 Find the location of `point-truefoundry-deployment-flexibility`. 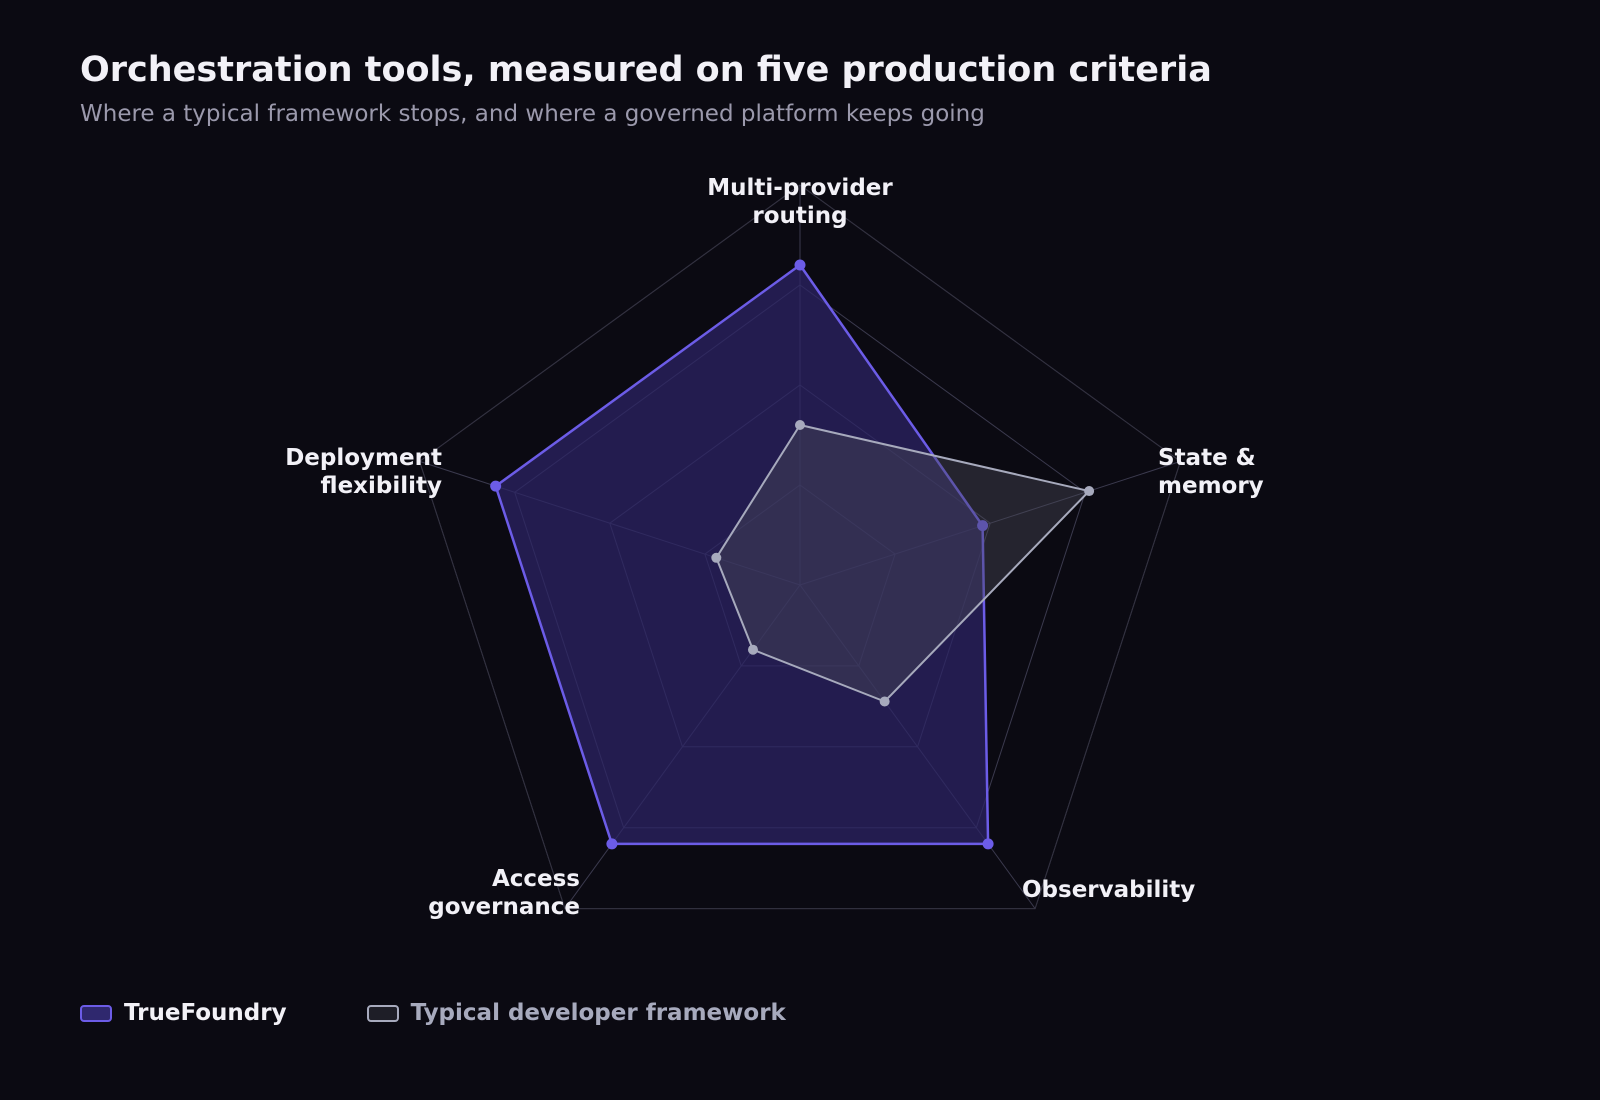

point-truefoundry-deployment-flexibility is located at coordinates (496, 486).